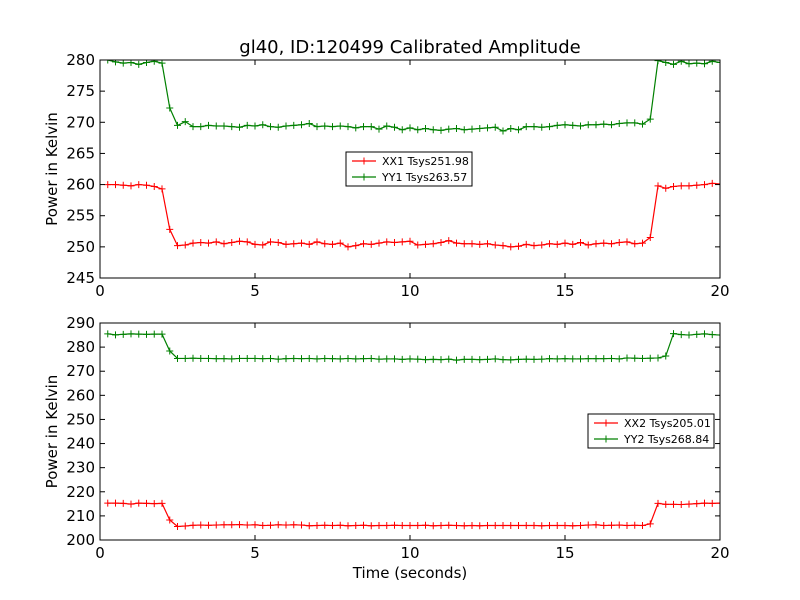 The image size is (800, 600). What do you see at coordinates (80, 153) in the screenshot?
I see `y-tick-label: 265` at bounding box center [80, 153].